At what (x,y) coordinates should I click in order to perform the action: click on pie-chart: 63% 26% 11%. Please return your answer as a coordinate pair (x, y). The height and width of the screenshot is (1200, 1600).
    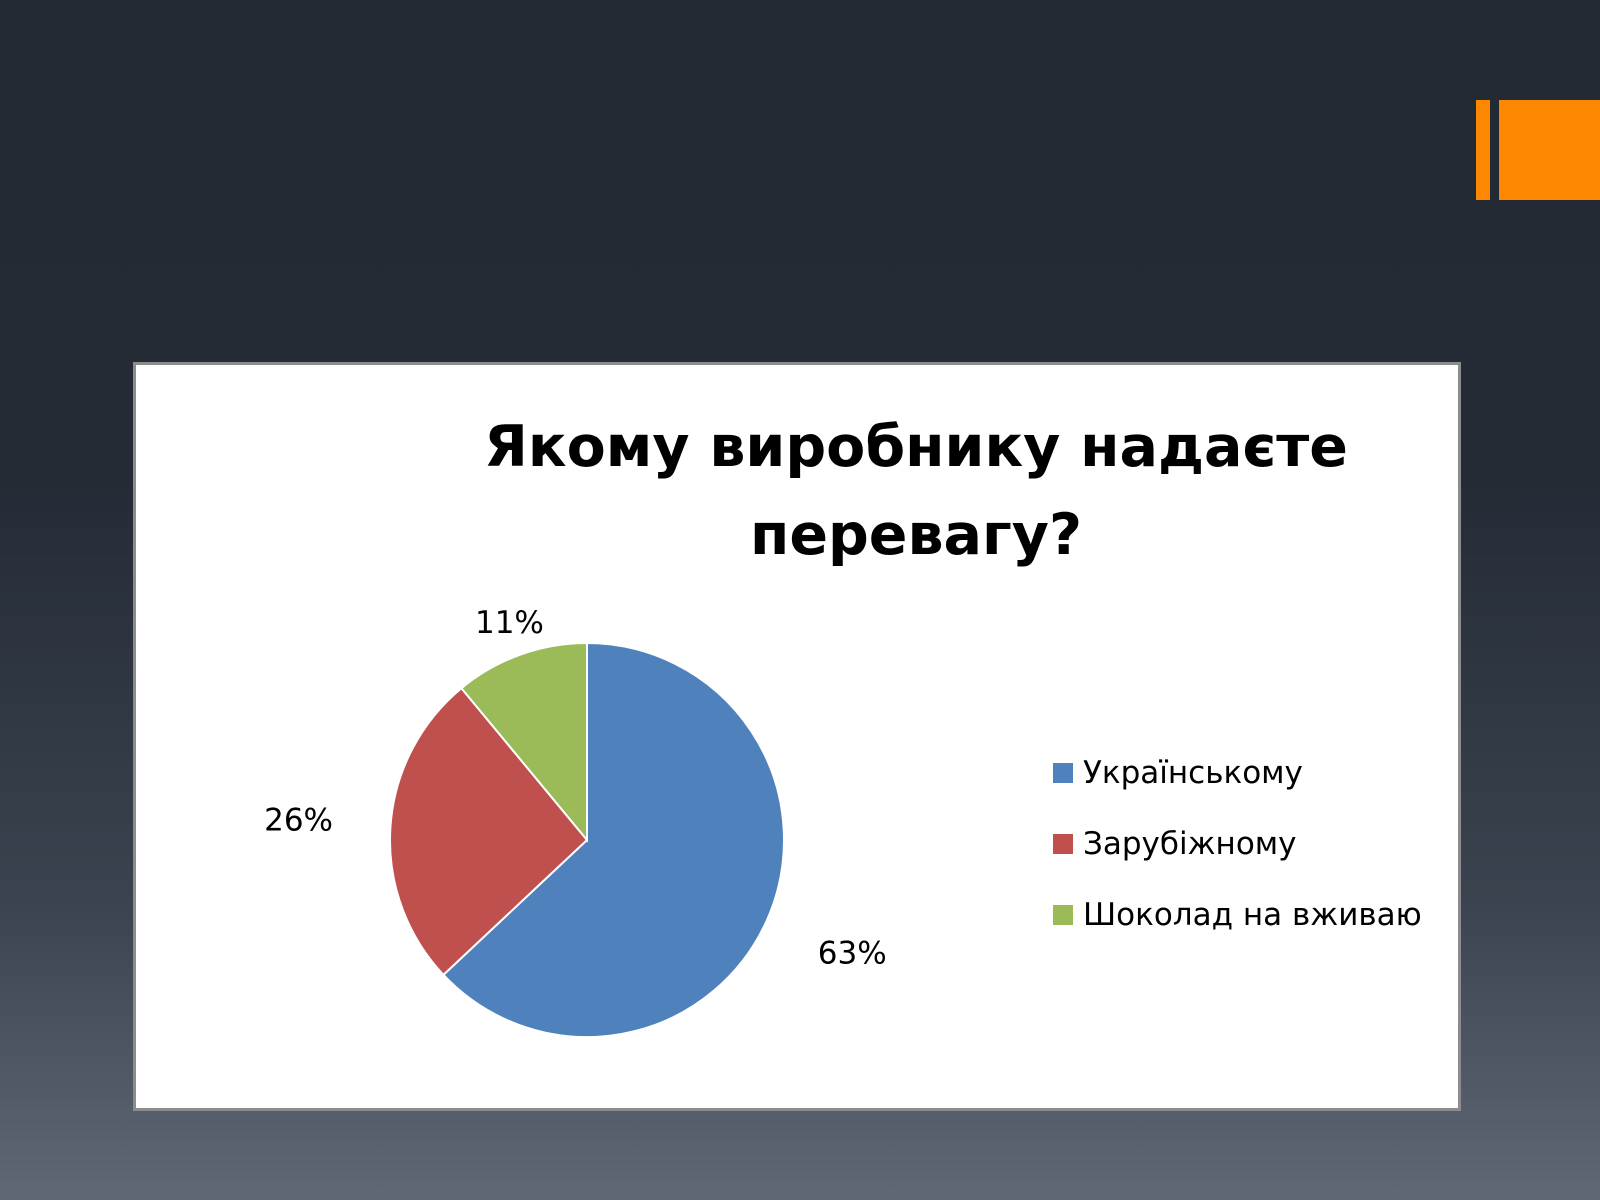
    Looking at the image, I should click on (575, 821).